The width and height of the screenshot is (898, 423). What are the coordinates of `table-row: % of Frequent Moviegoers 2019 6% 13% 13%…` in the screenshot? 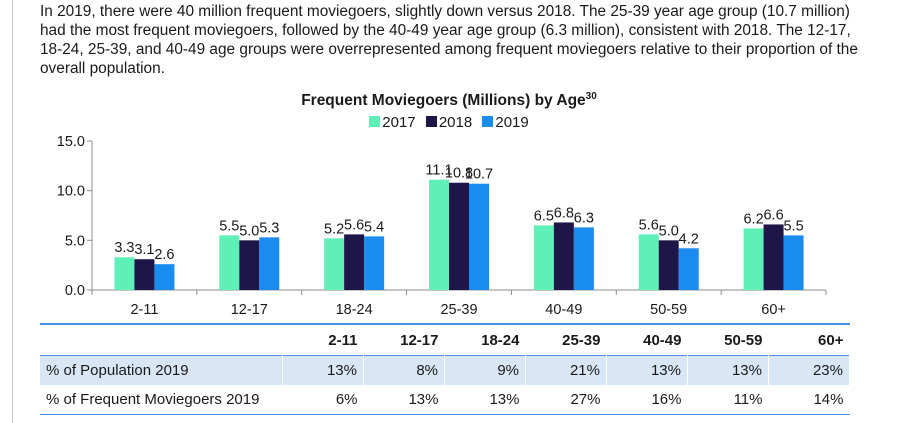 It's located at (445, 400).